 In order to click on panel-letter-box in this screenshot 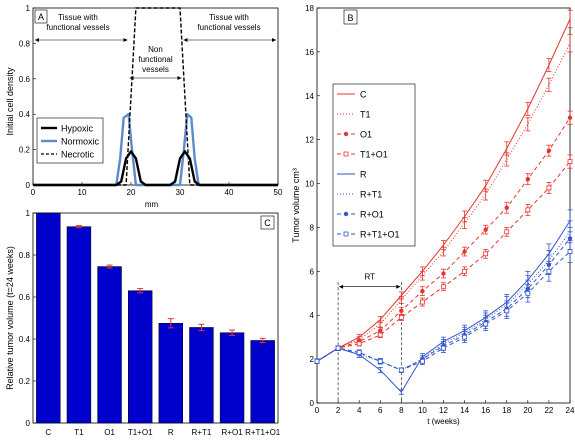, I will do `click(350, 17)`.